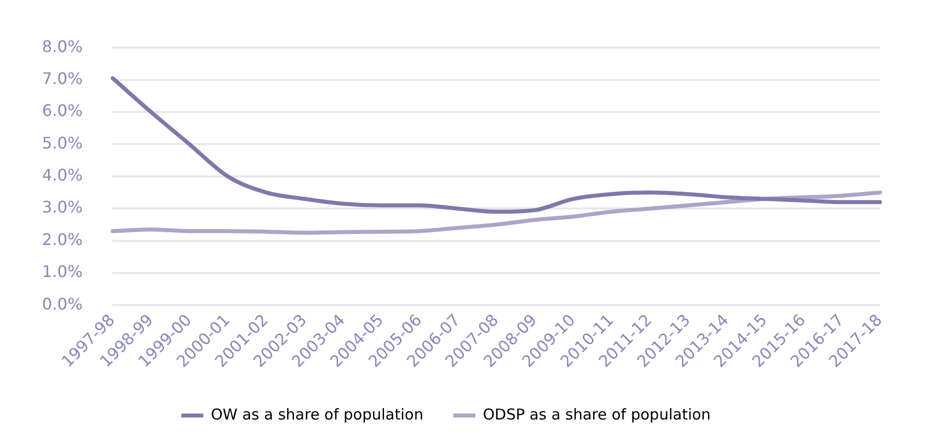 The height and width of the screenshot is (445, 928). What do you see at coordinates (62, 78) in the screenshot?
I see `y-tick-label: 7.0%` at bounding box center [62, 78].